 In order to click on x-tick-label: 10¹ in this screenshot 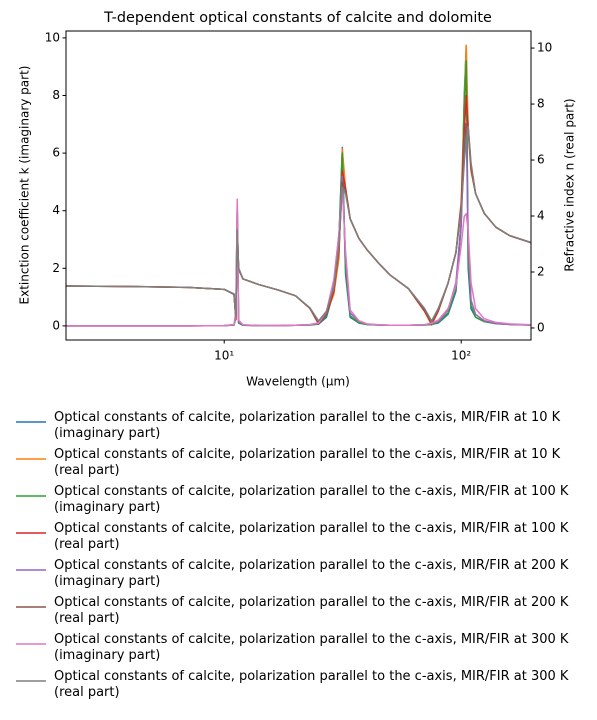, I will do `click(224, 356)`.